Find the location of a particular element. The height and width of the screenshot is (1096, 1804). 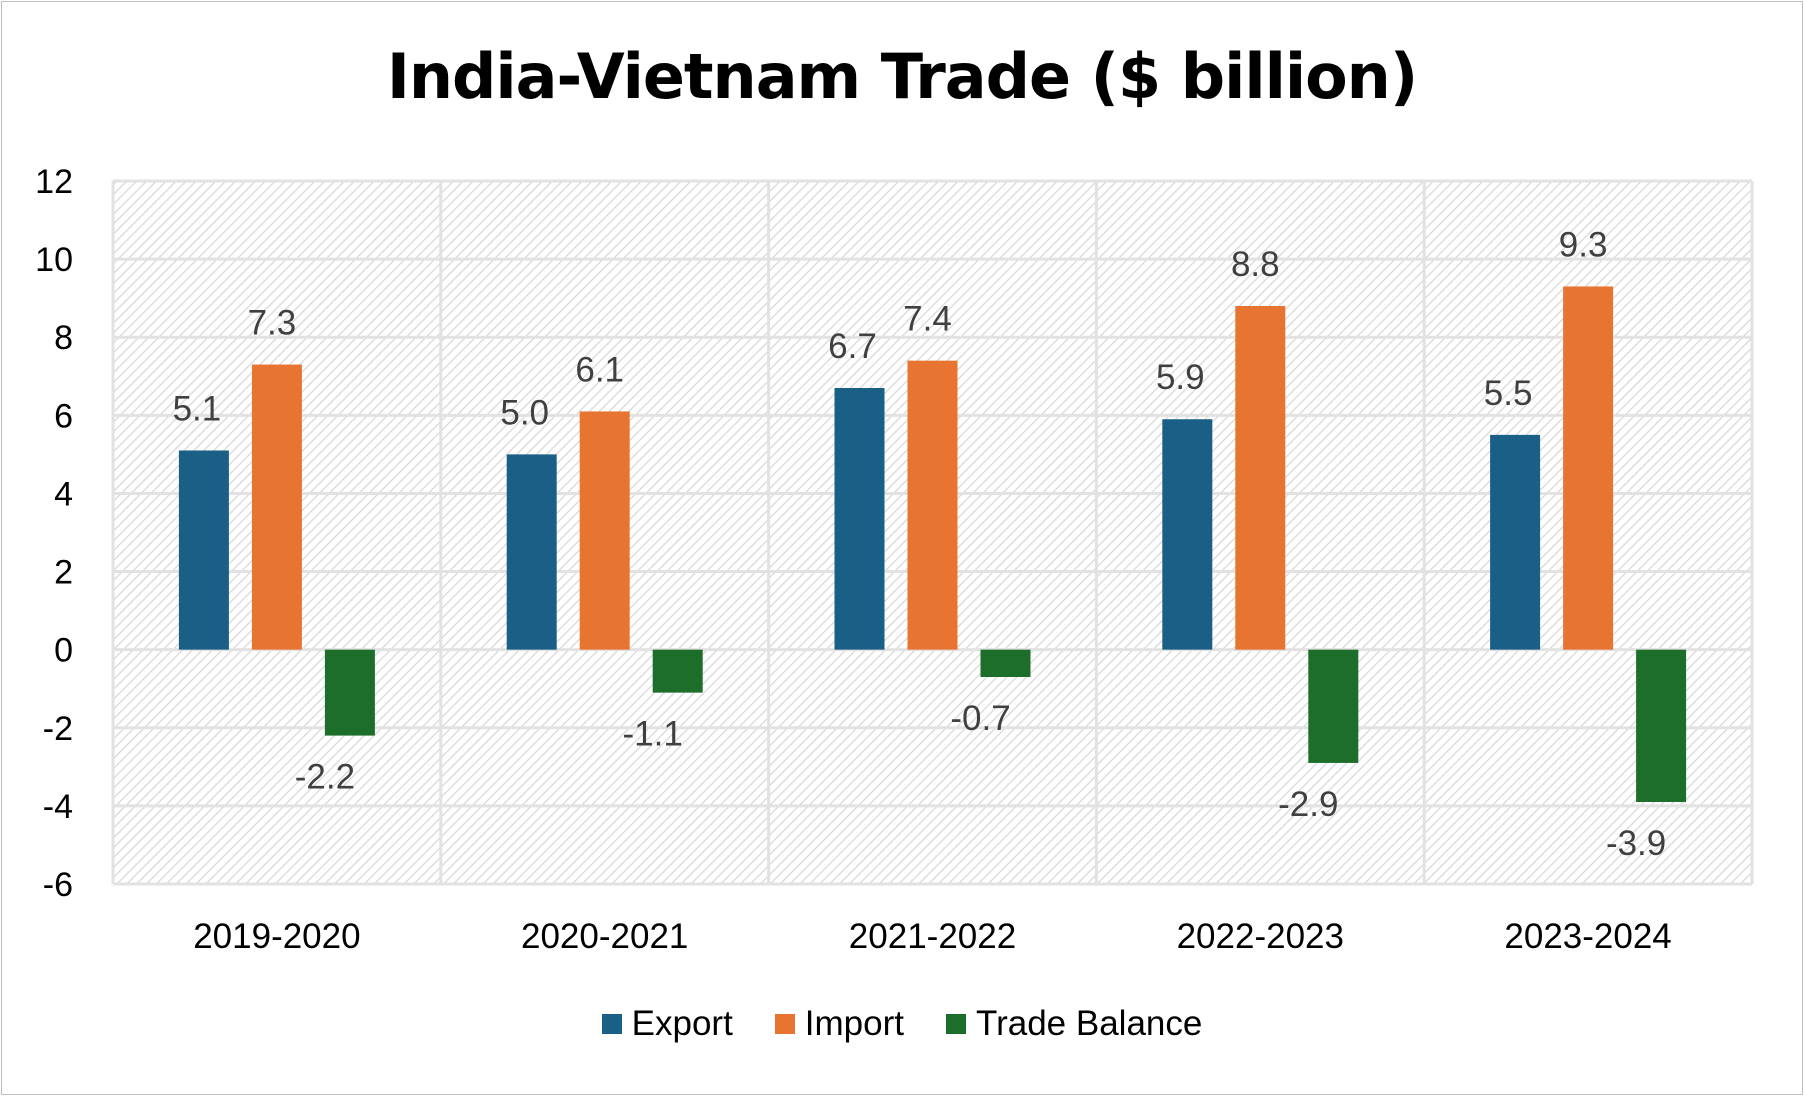

data-label: 5.1 is located at coordinates (197, 408).